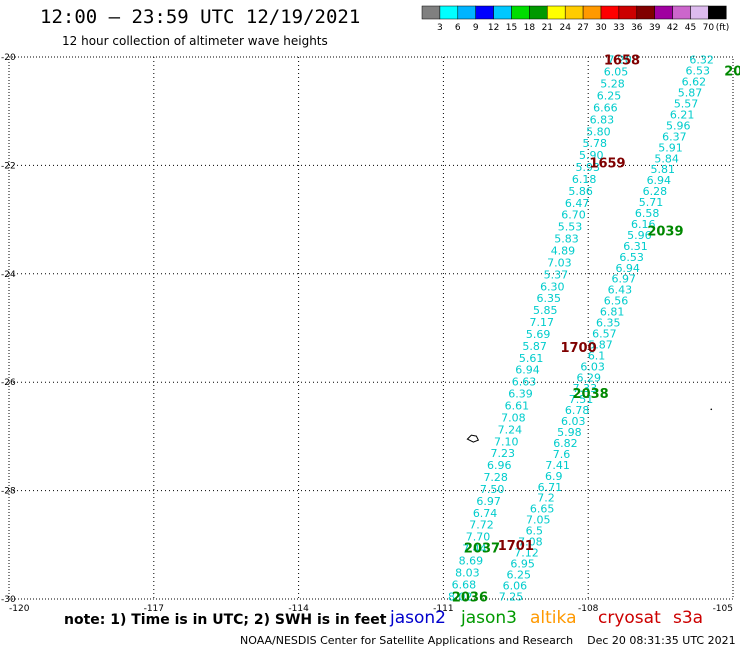 Image resolution: width=740 pixels, height=650 pixels. What do you see at coordinates (605, 107) in the screenshot?
I see `wave-height-label: 6.66` at bounding box center [605, 107].